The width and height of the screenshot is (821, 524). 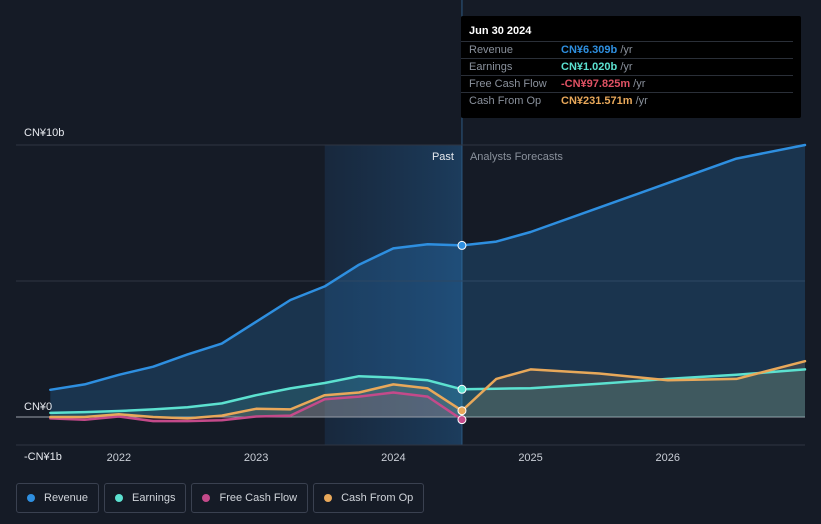 I want to click on series-line-free-cash-flow, so click(x=256, y=407).